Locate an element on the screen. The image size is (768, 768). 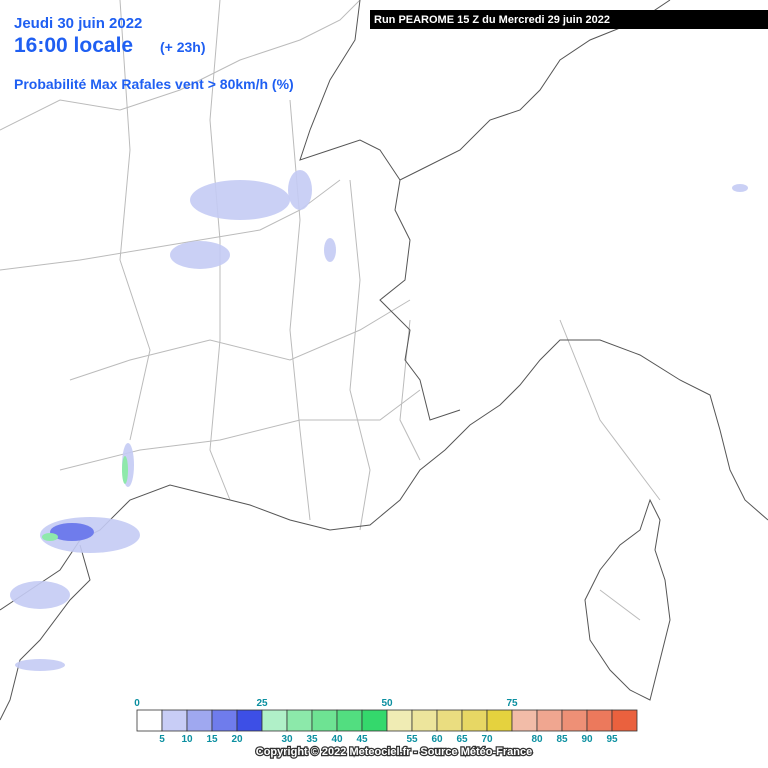
run-bar is located at coordinates (569, 19).